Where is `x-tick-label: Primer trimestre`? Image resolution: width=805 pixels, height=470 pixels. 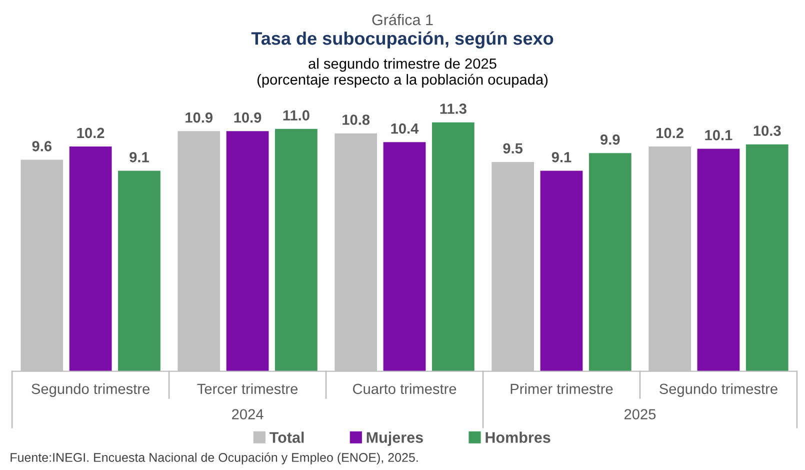 x-tick-label: Primer trimestre is located at coordinates (561, 388).